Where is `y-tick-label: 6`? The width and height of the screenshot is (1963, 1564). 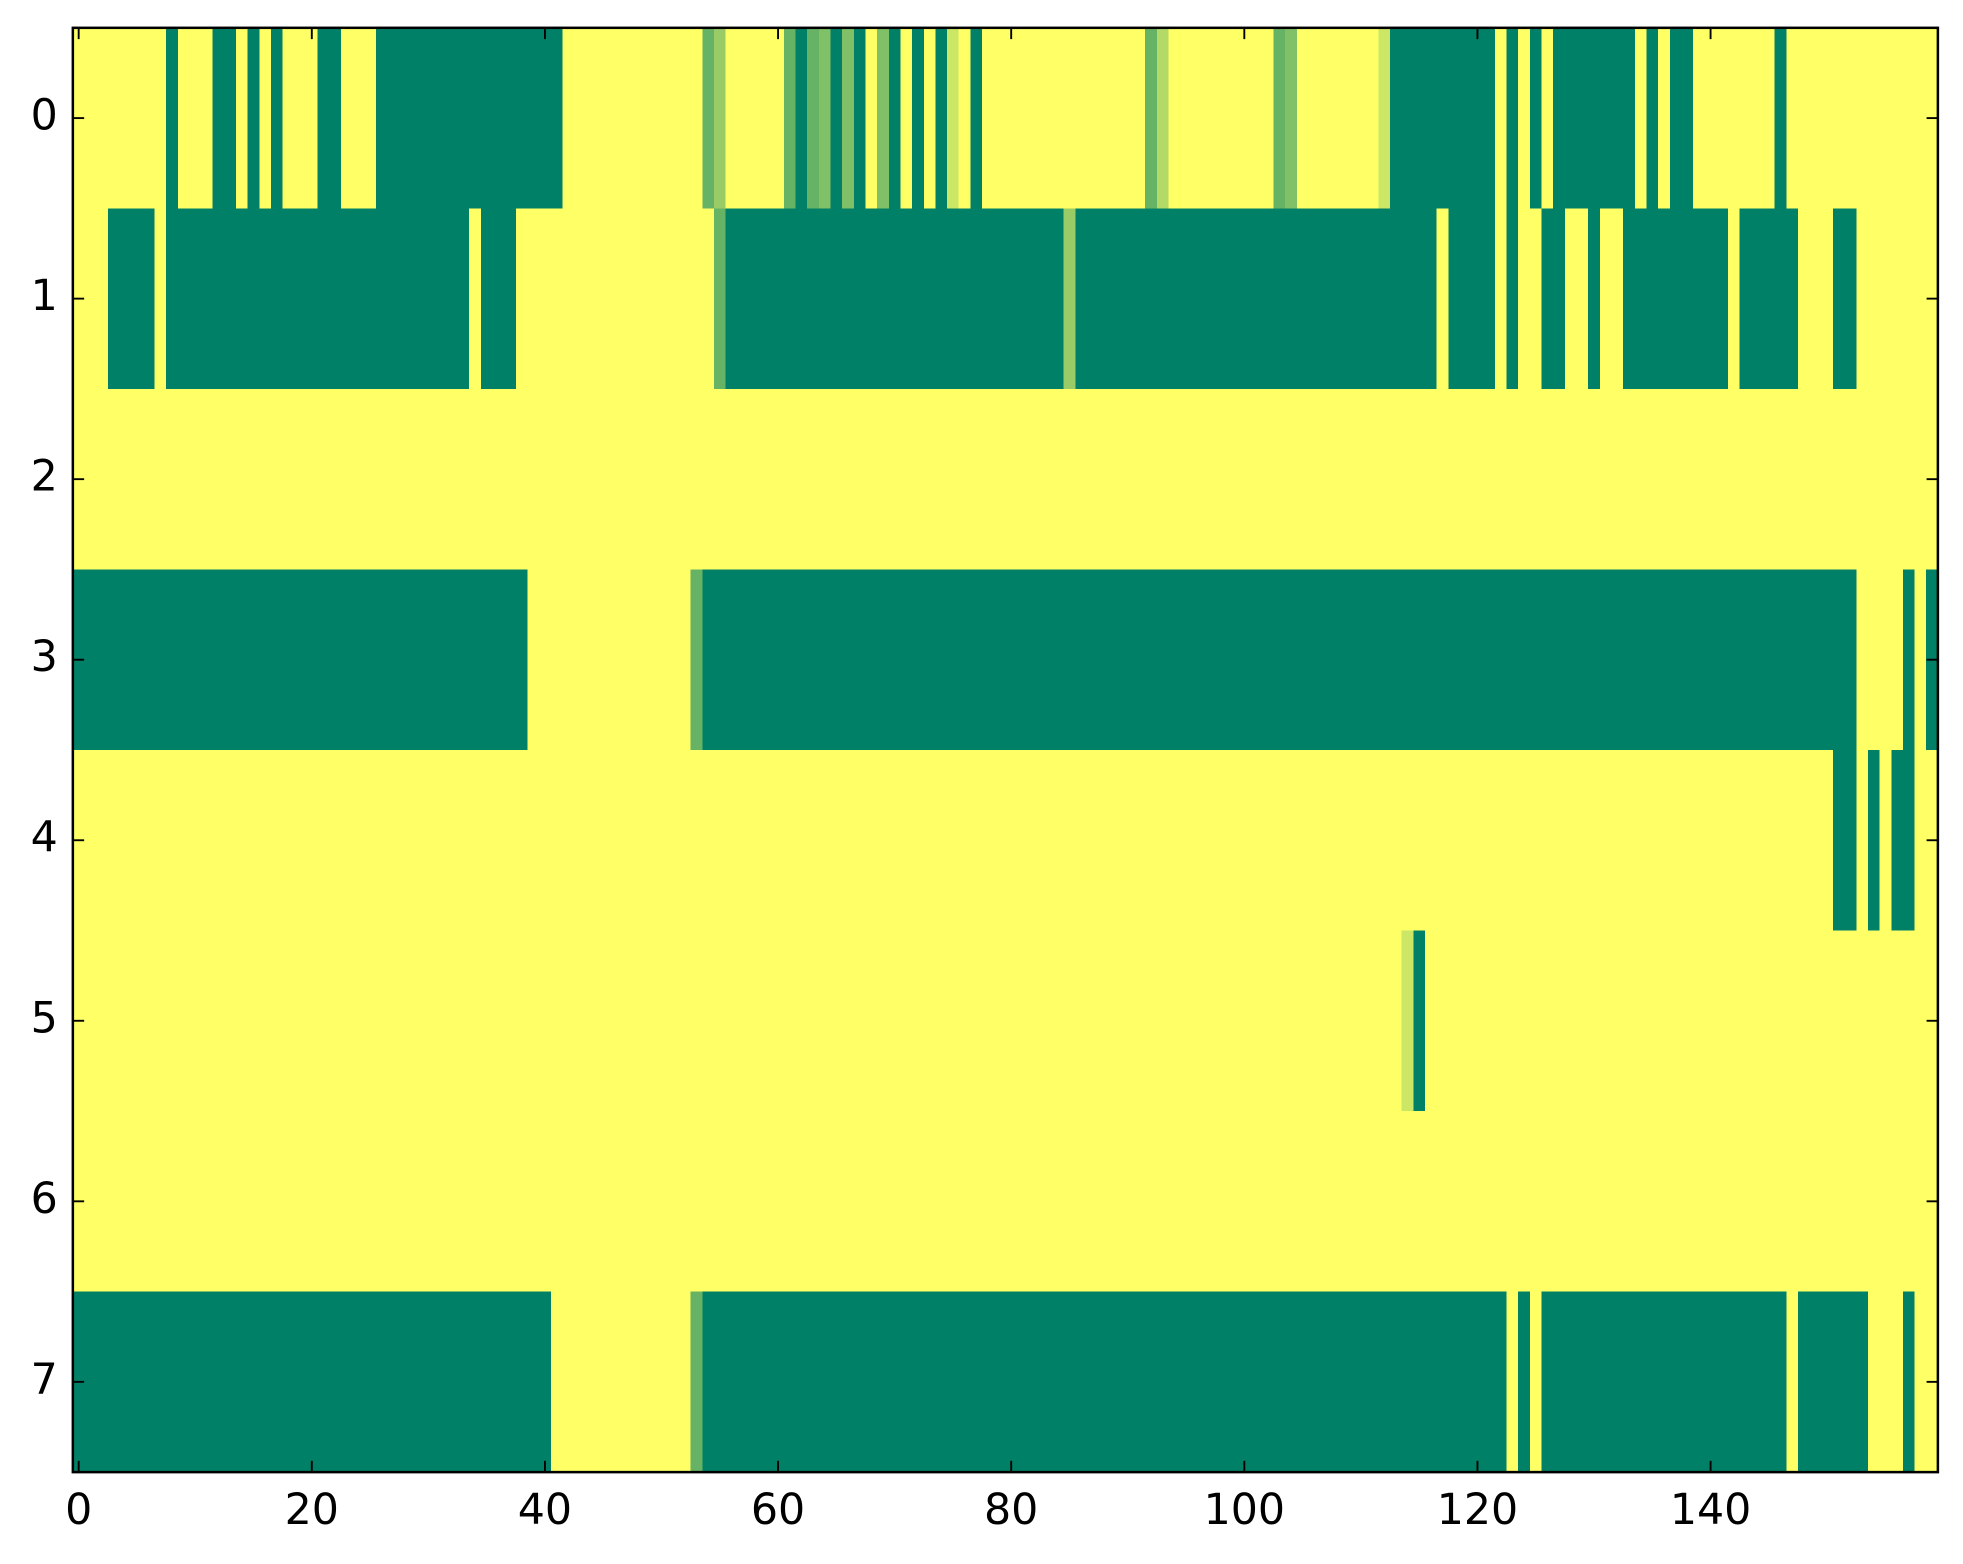
y-tick-label: 6 is located at coordinates (44, 1199).